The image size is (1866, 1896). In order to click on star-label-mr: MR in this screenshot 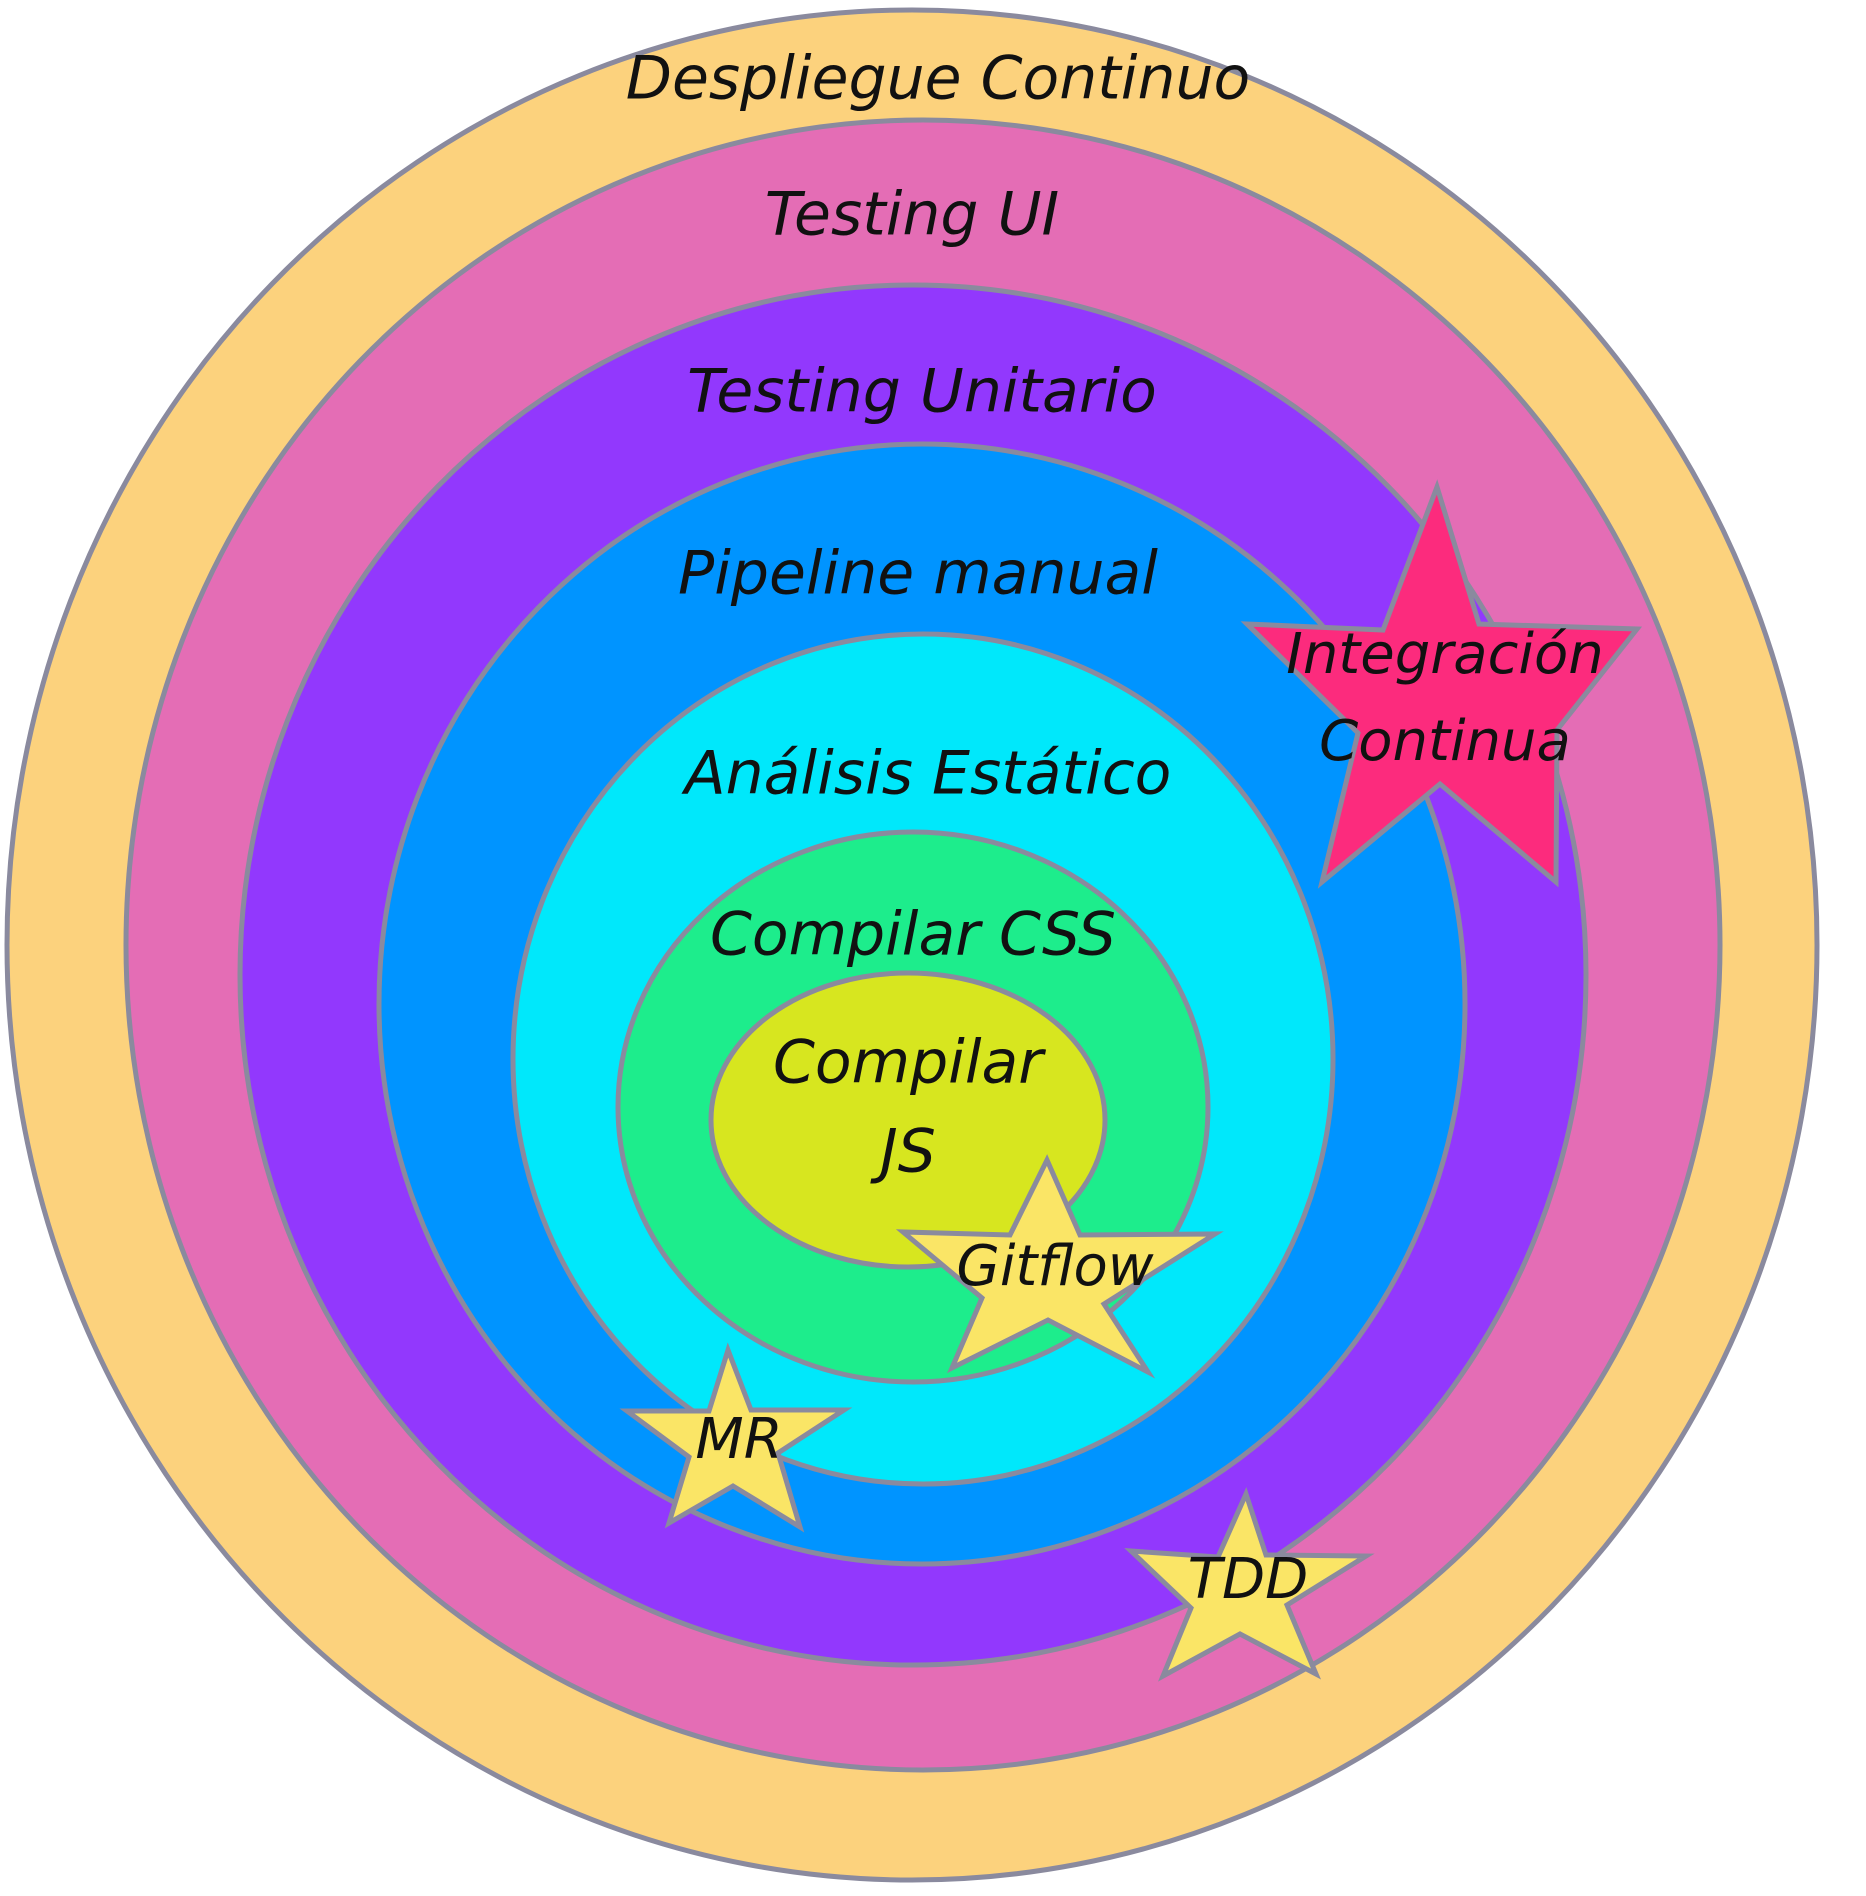, I will do `click(738, 1439)`.